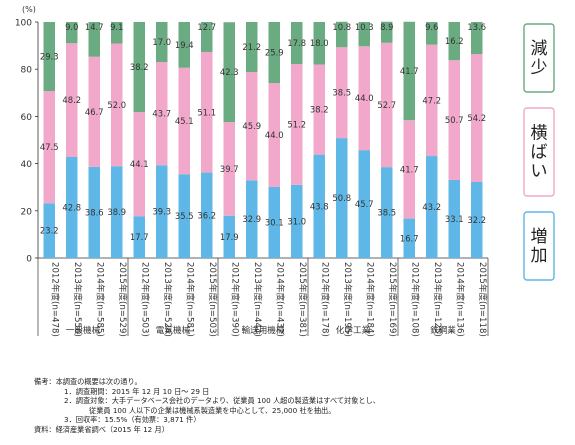 The height and width of the screenshot is (445, 575). I want to click on data-label: 23.2, so click(49, 231).